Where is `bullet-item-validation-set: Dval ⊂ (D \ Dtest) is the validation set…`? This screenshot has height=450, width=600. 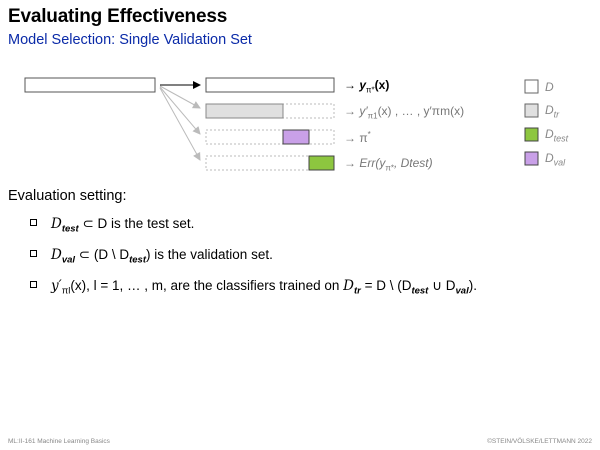 bullet-item-validation-set: Dval ⊂ (D \ Dtest) is the validation set… is located at coordinates (151, 256).